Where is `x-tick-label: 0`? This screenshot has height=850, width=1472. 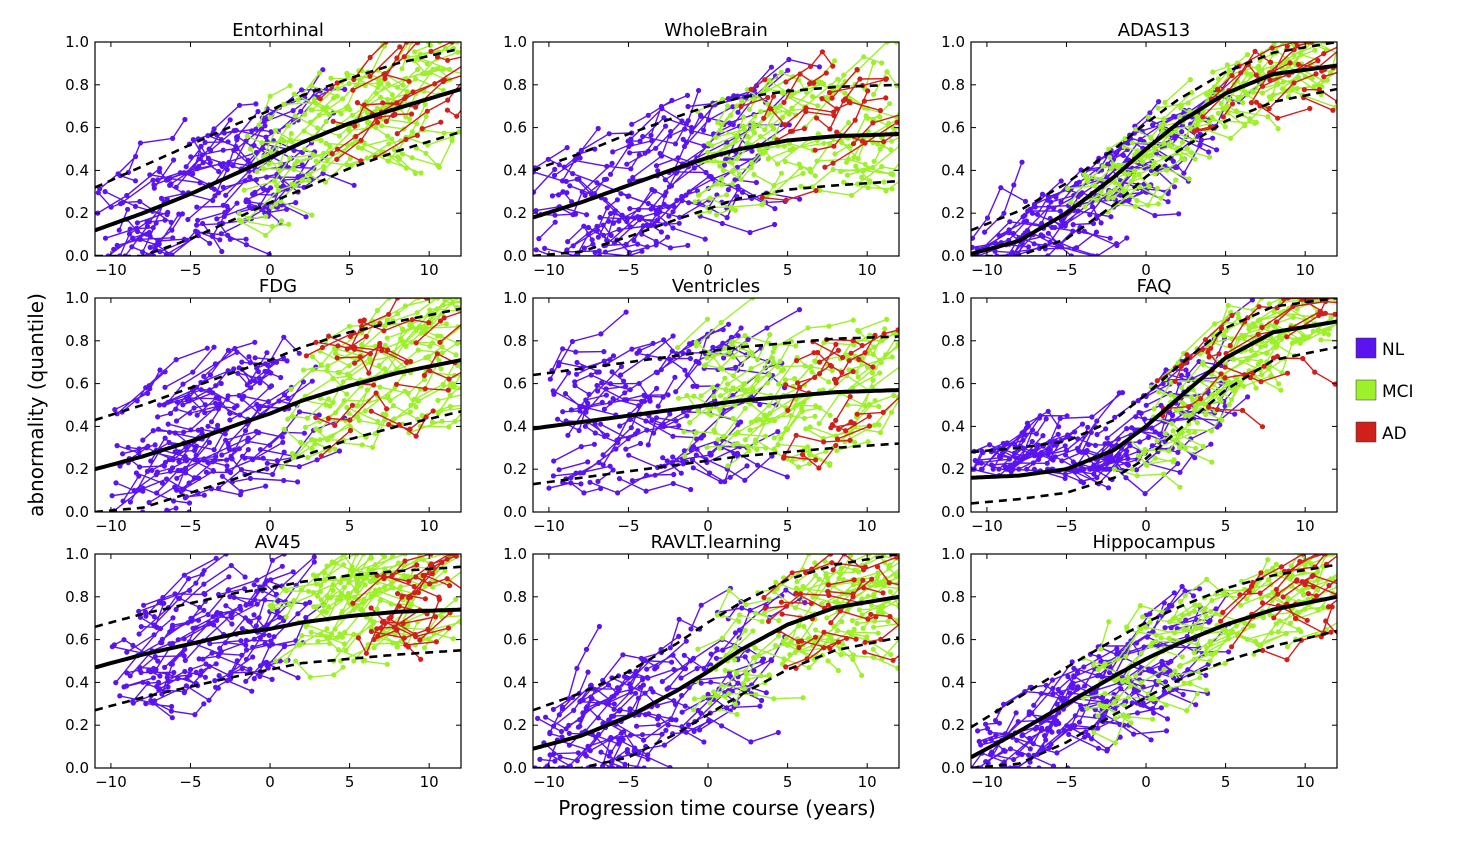
x-tick-label: 0 is located at coordinates (1146, 526).